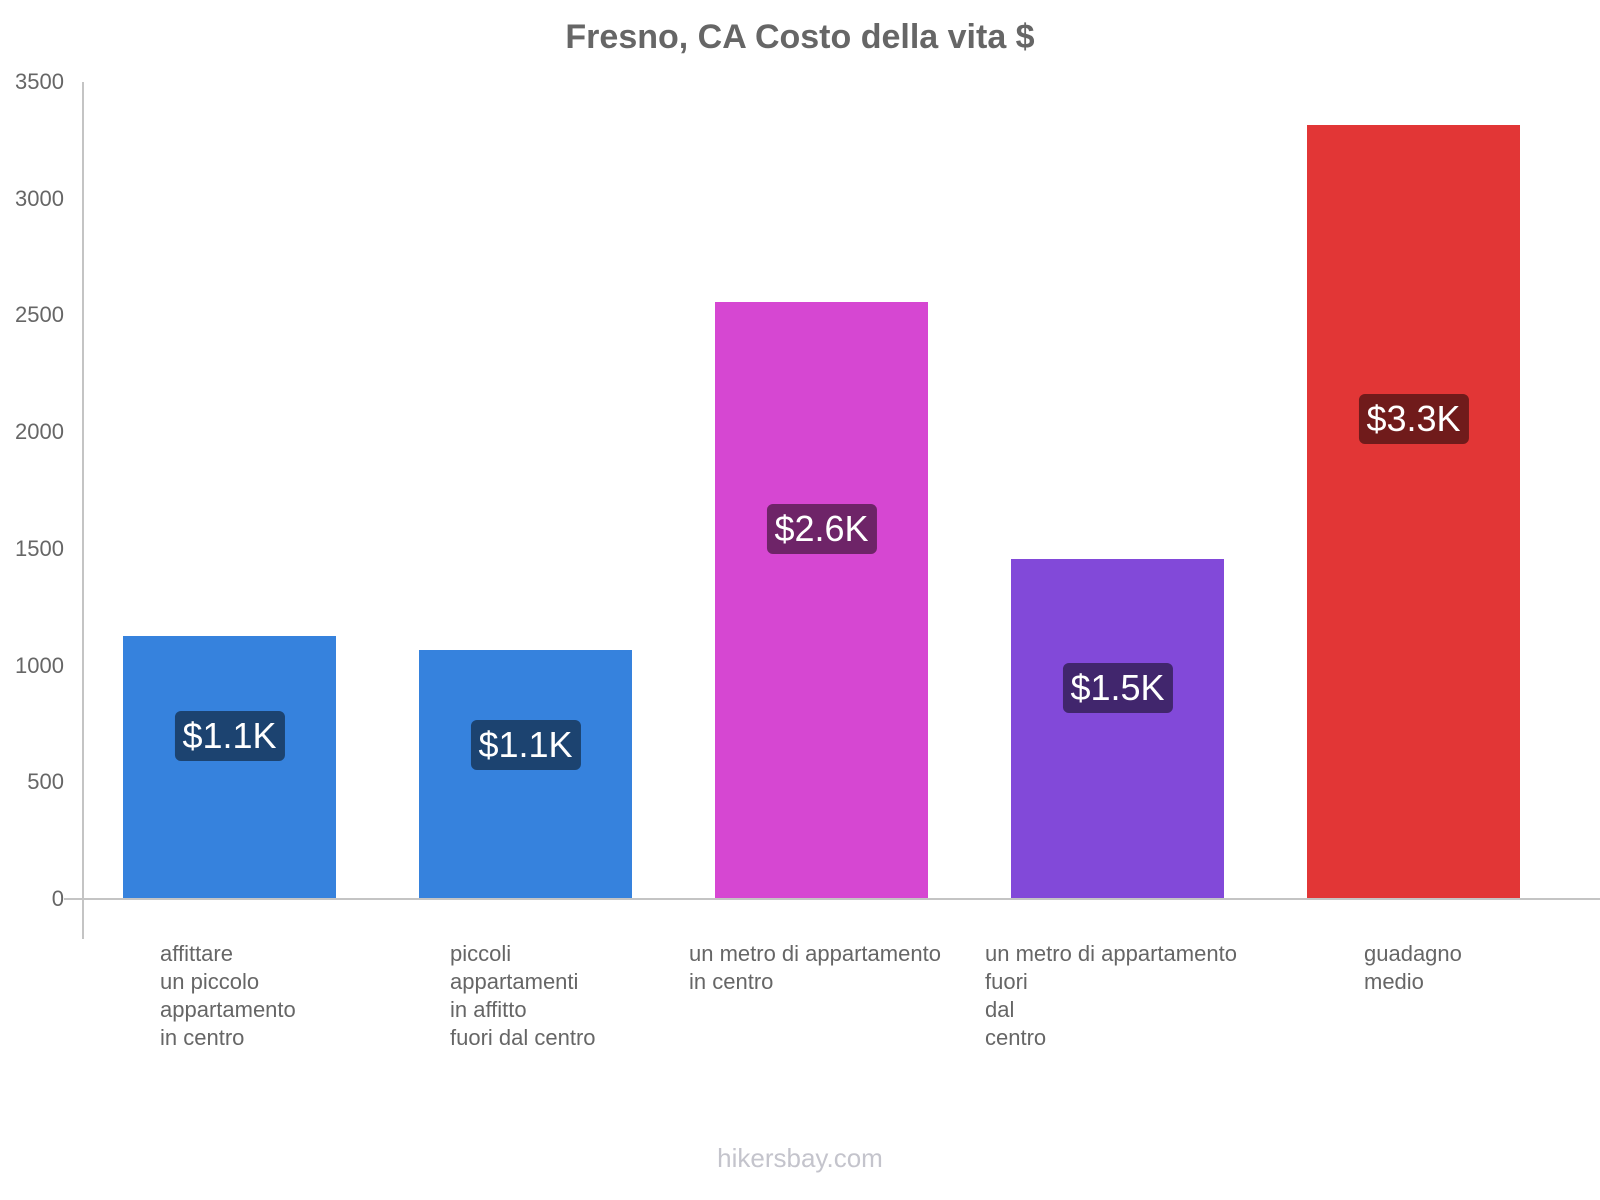 This screenshot has height=1200, width=1600. Describe the element at coordinates (815, 967) in the screenshot. I see `x-category-label: un metro di appartamento in centro` at that location.